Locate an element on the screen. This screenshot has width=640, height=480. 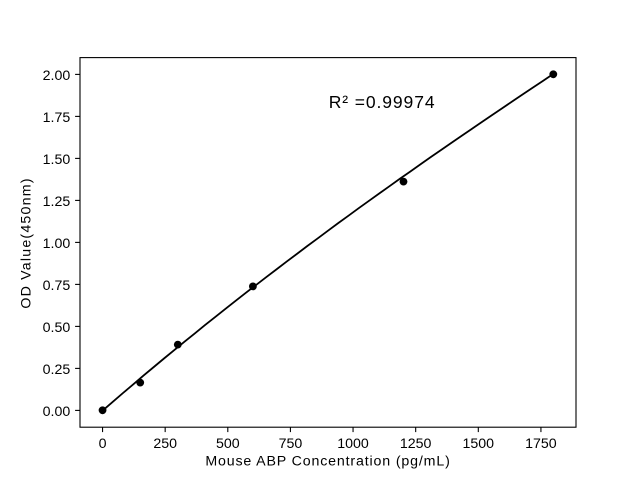
svg-text: 1000 is located at coordinates (353, 444).